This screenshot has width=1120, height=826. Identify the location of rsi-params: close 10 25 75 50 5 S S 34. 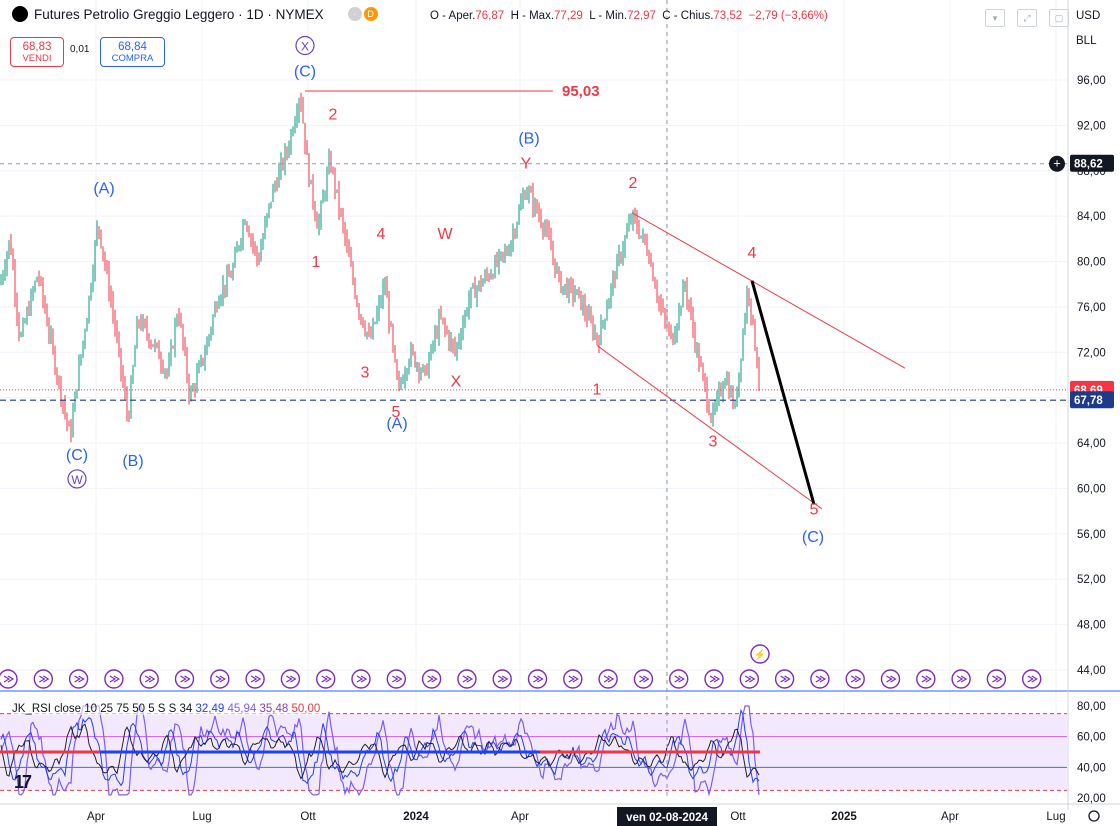
(123, 709).